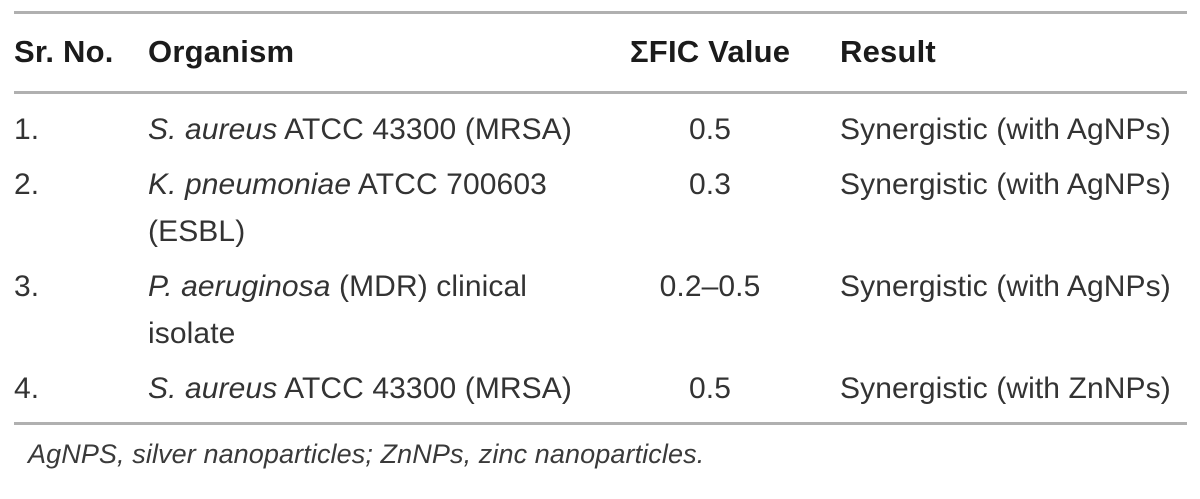  I want to click on organism-species-name: P. aeruginosa, so click(239, 286).